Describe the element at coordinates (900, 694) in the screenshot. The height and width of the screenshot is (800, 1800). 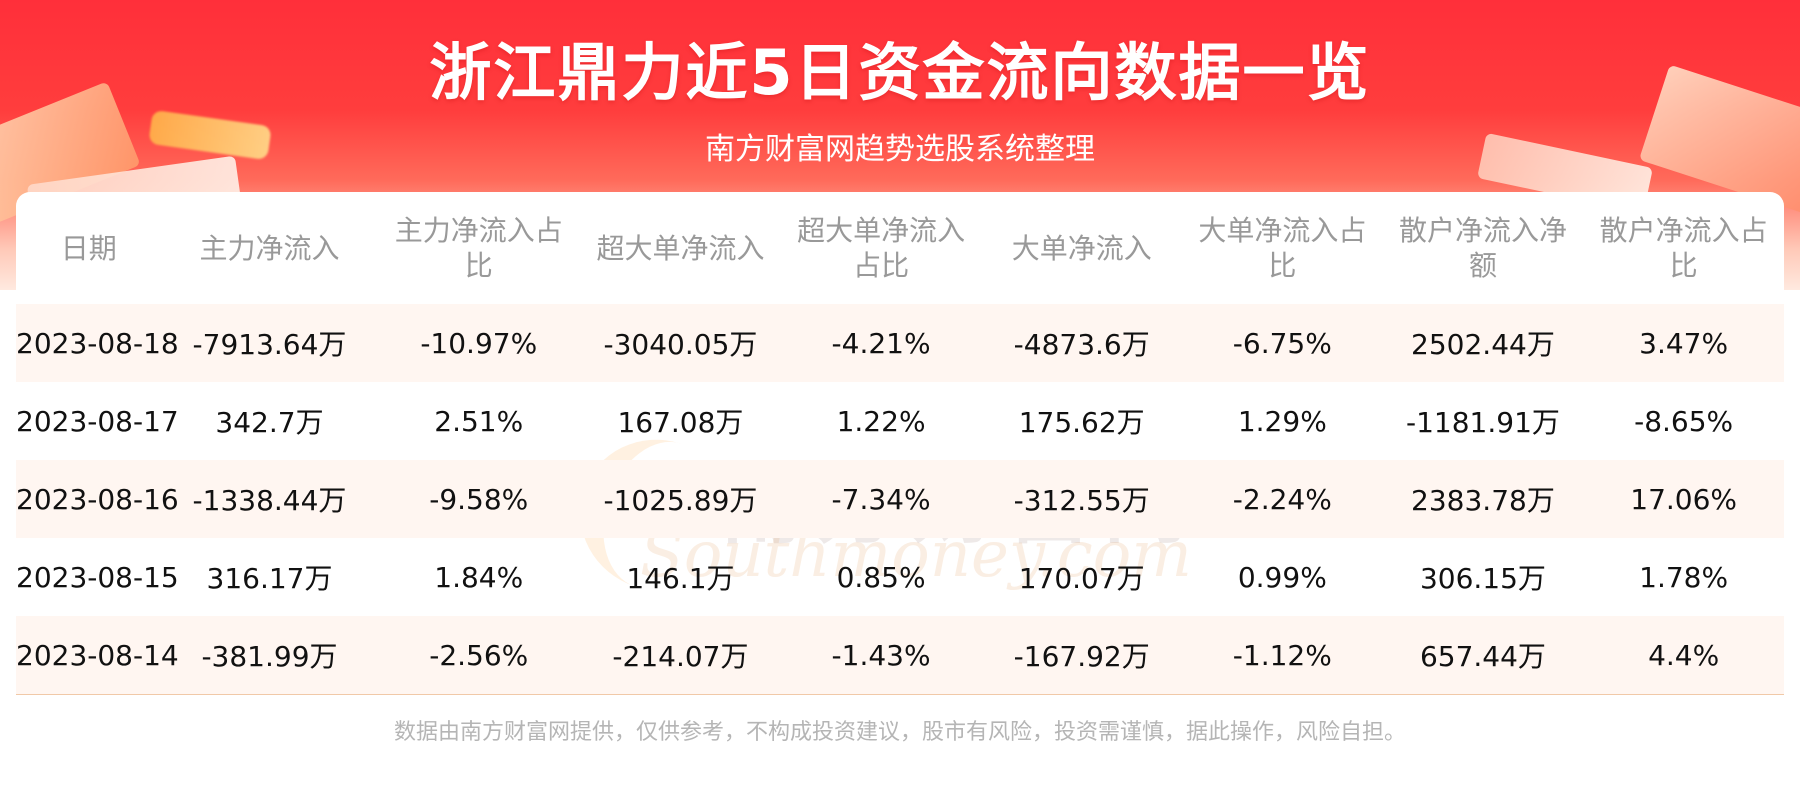
I see `footer-divider` at that location.